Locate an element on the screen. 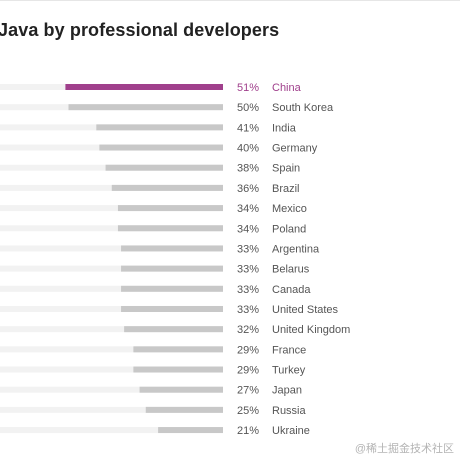 This screenshot has width=460, height=460. value-label: 38% is located at coordinates (248, 169).